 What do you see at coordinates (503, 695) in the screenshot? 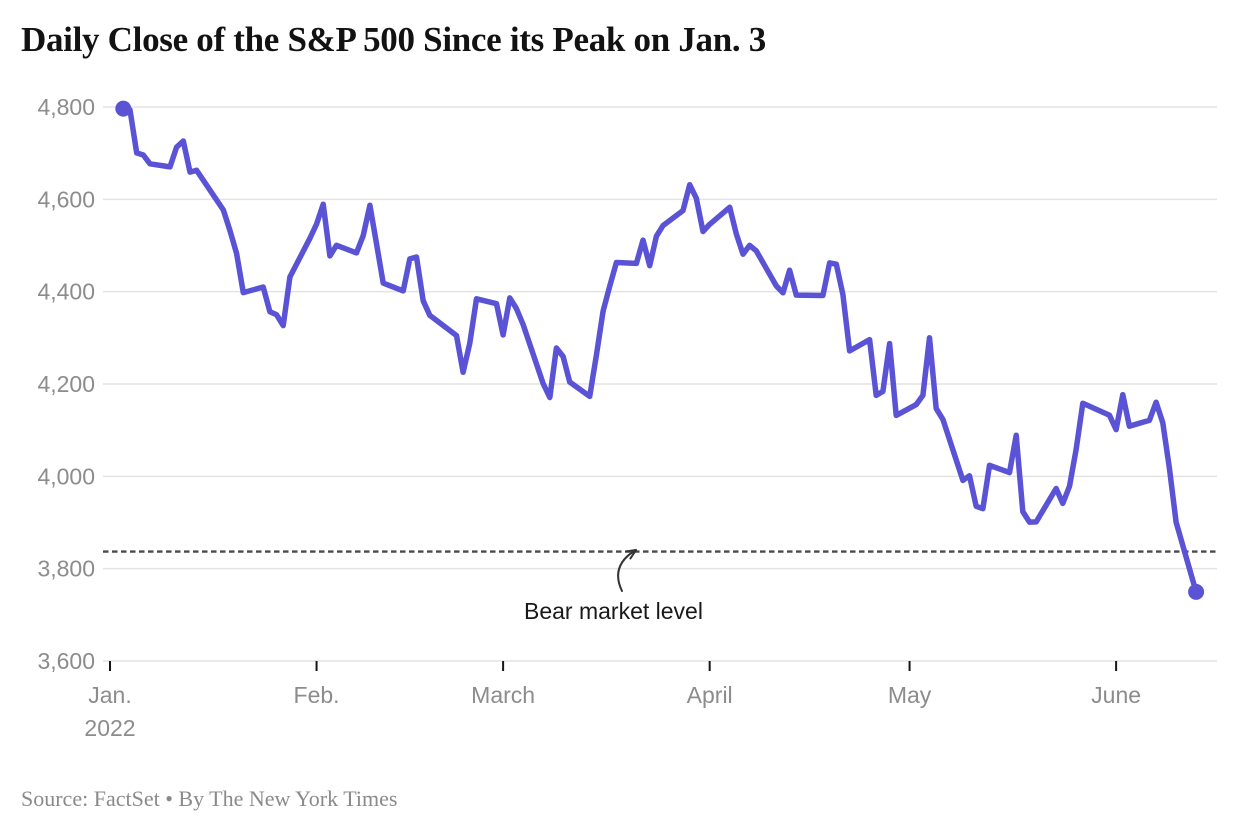
I see `x-axis-tick-label: March` at bounding box center [503, 695].